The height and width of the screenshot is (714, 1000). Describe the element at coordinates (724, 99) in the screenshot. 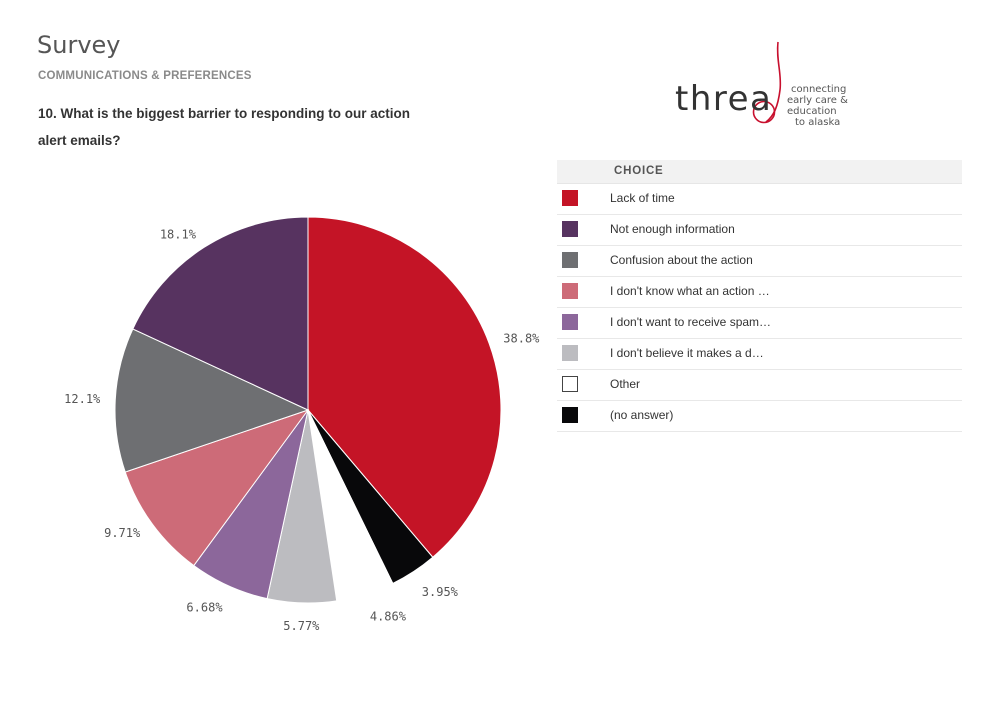

I see `logo-word: threa` at that location.